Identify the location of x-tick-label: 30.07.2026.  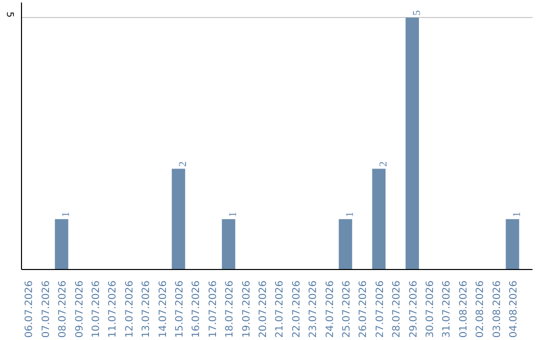
(430, 309).